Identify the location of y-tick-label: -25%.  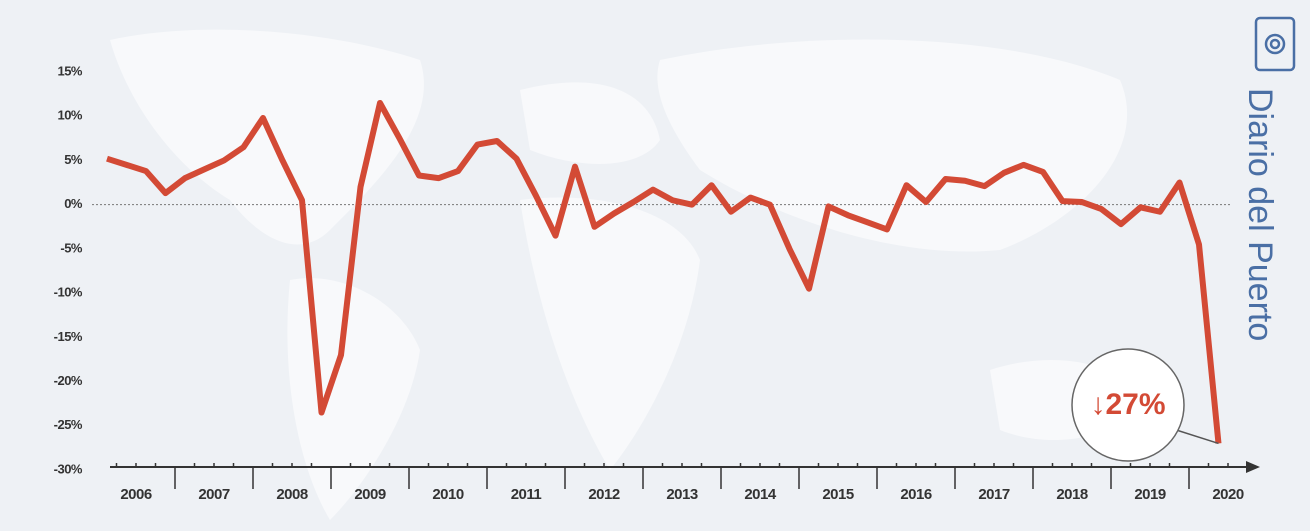
(68, 424).